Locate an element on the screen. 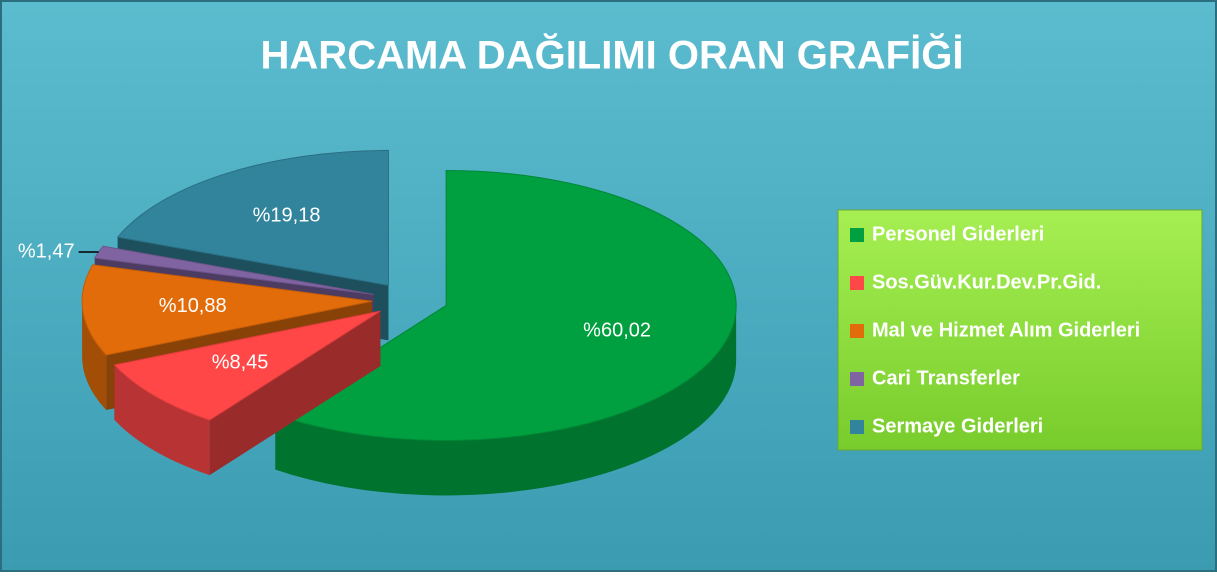 The height and width of the screenshot is (577, 1217). data-label: %1,47 is located at coordinates (46, 251).